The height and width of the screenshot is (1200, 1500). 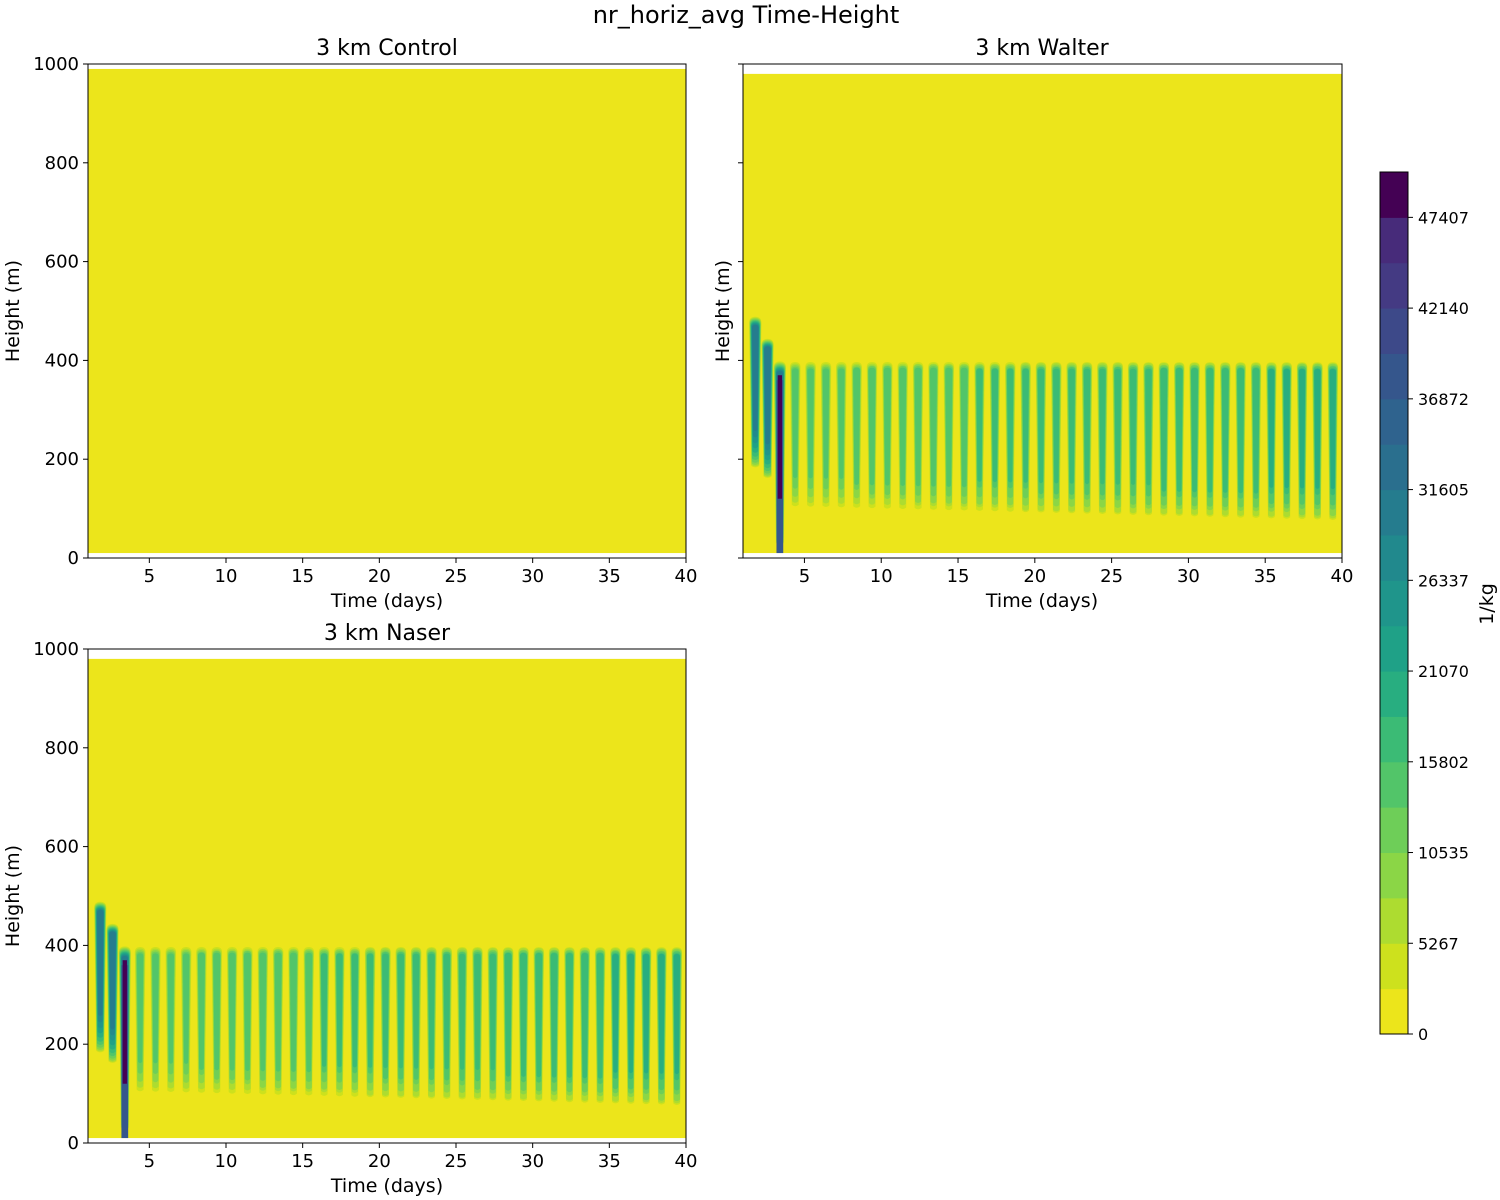 What do you see at coordinates (1423, 1034) in the screenshot?
I see `colorbar-tick-label: 0` at bounding box center [1423, 1034].